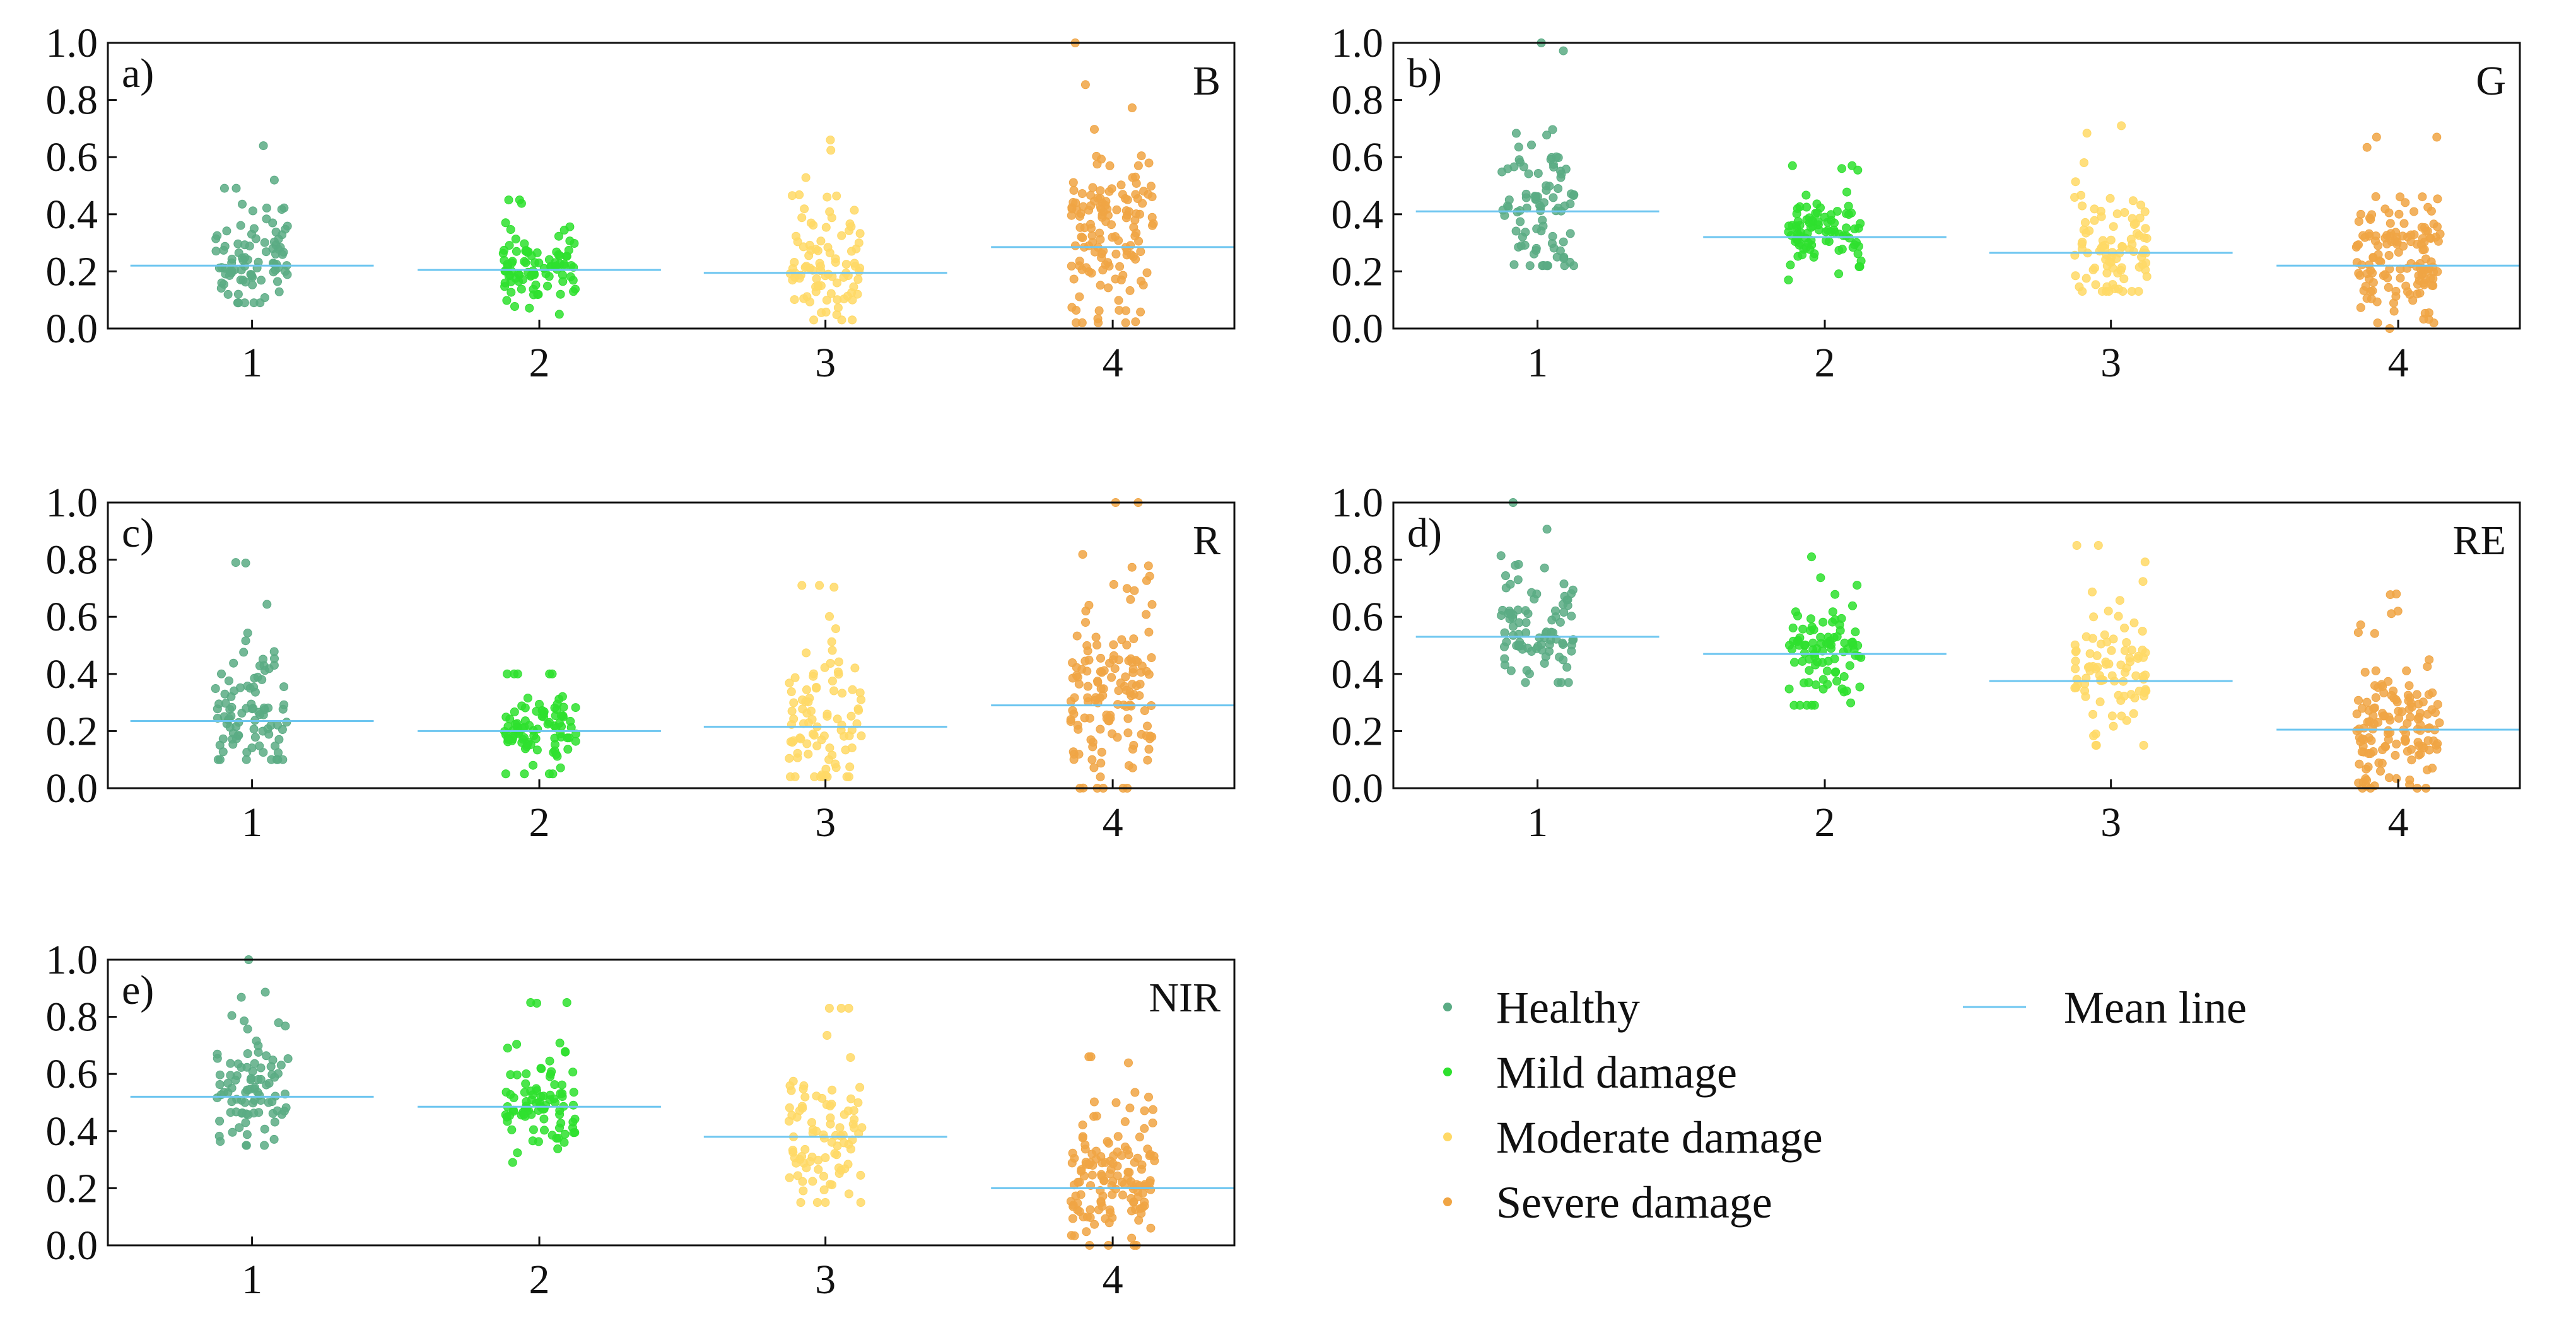 The height and width of the screenshot is (1321, 2576). Describe the element at coordinates (1358, 617) in the screenshot. I see `y-tick-label: 0.6` at that location.